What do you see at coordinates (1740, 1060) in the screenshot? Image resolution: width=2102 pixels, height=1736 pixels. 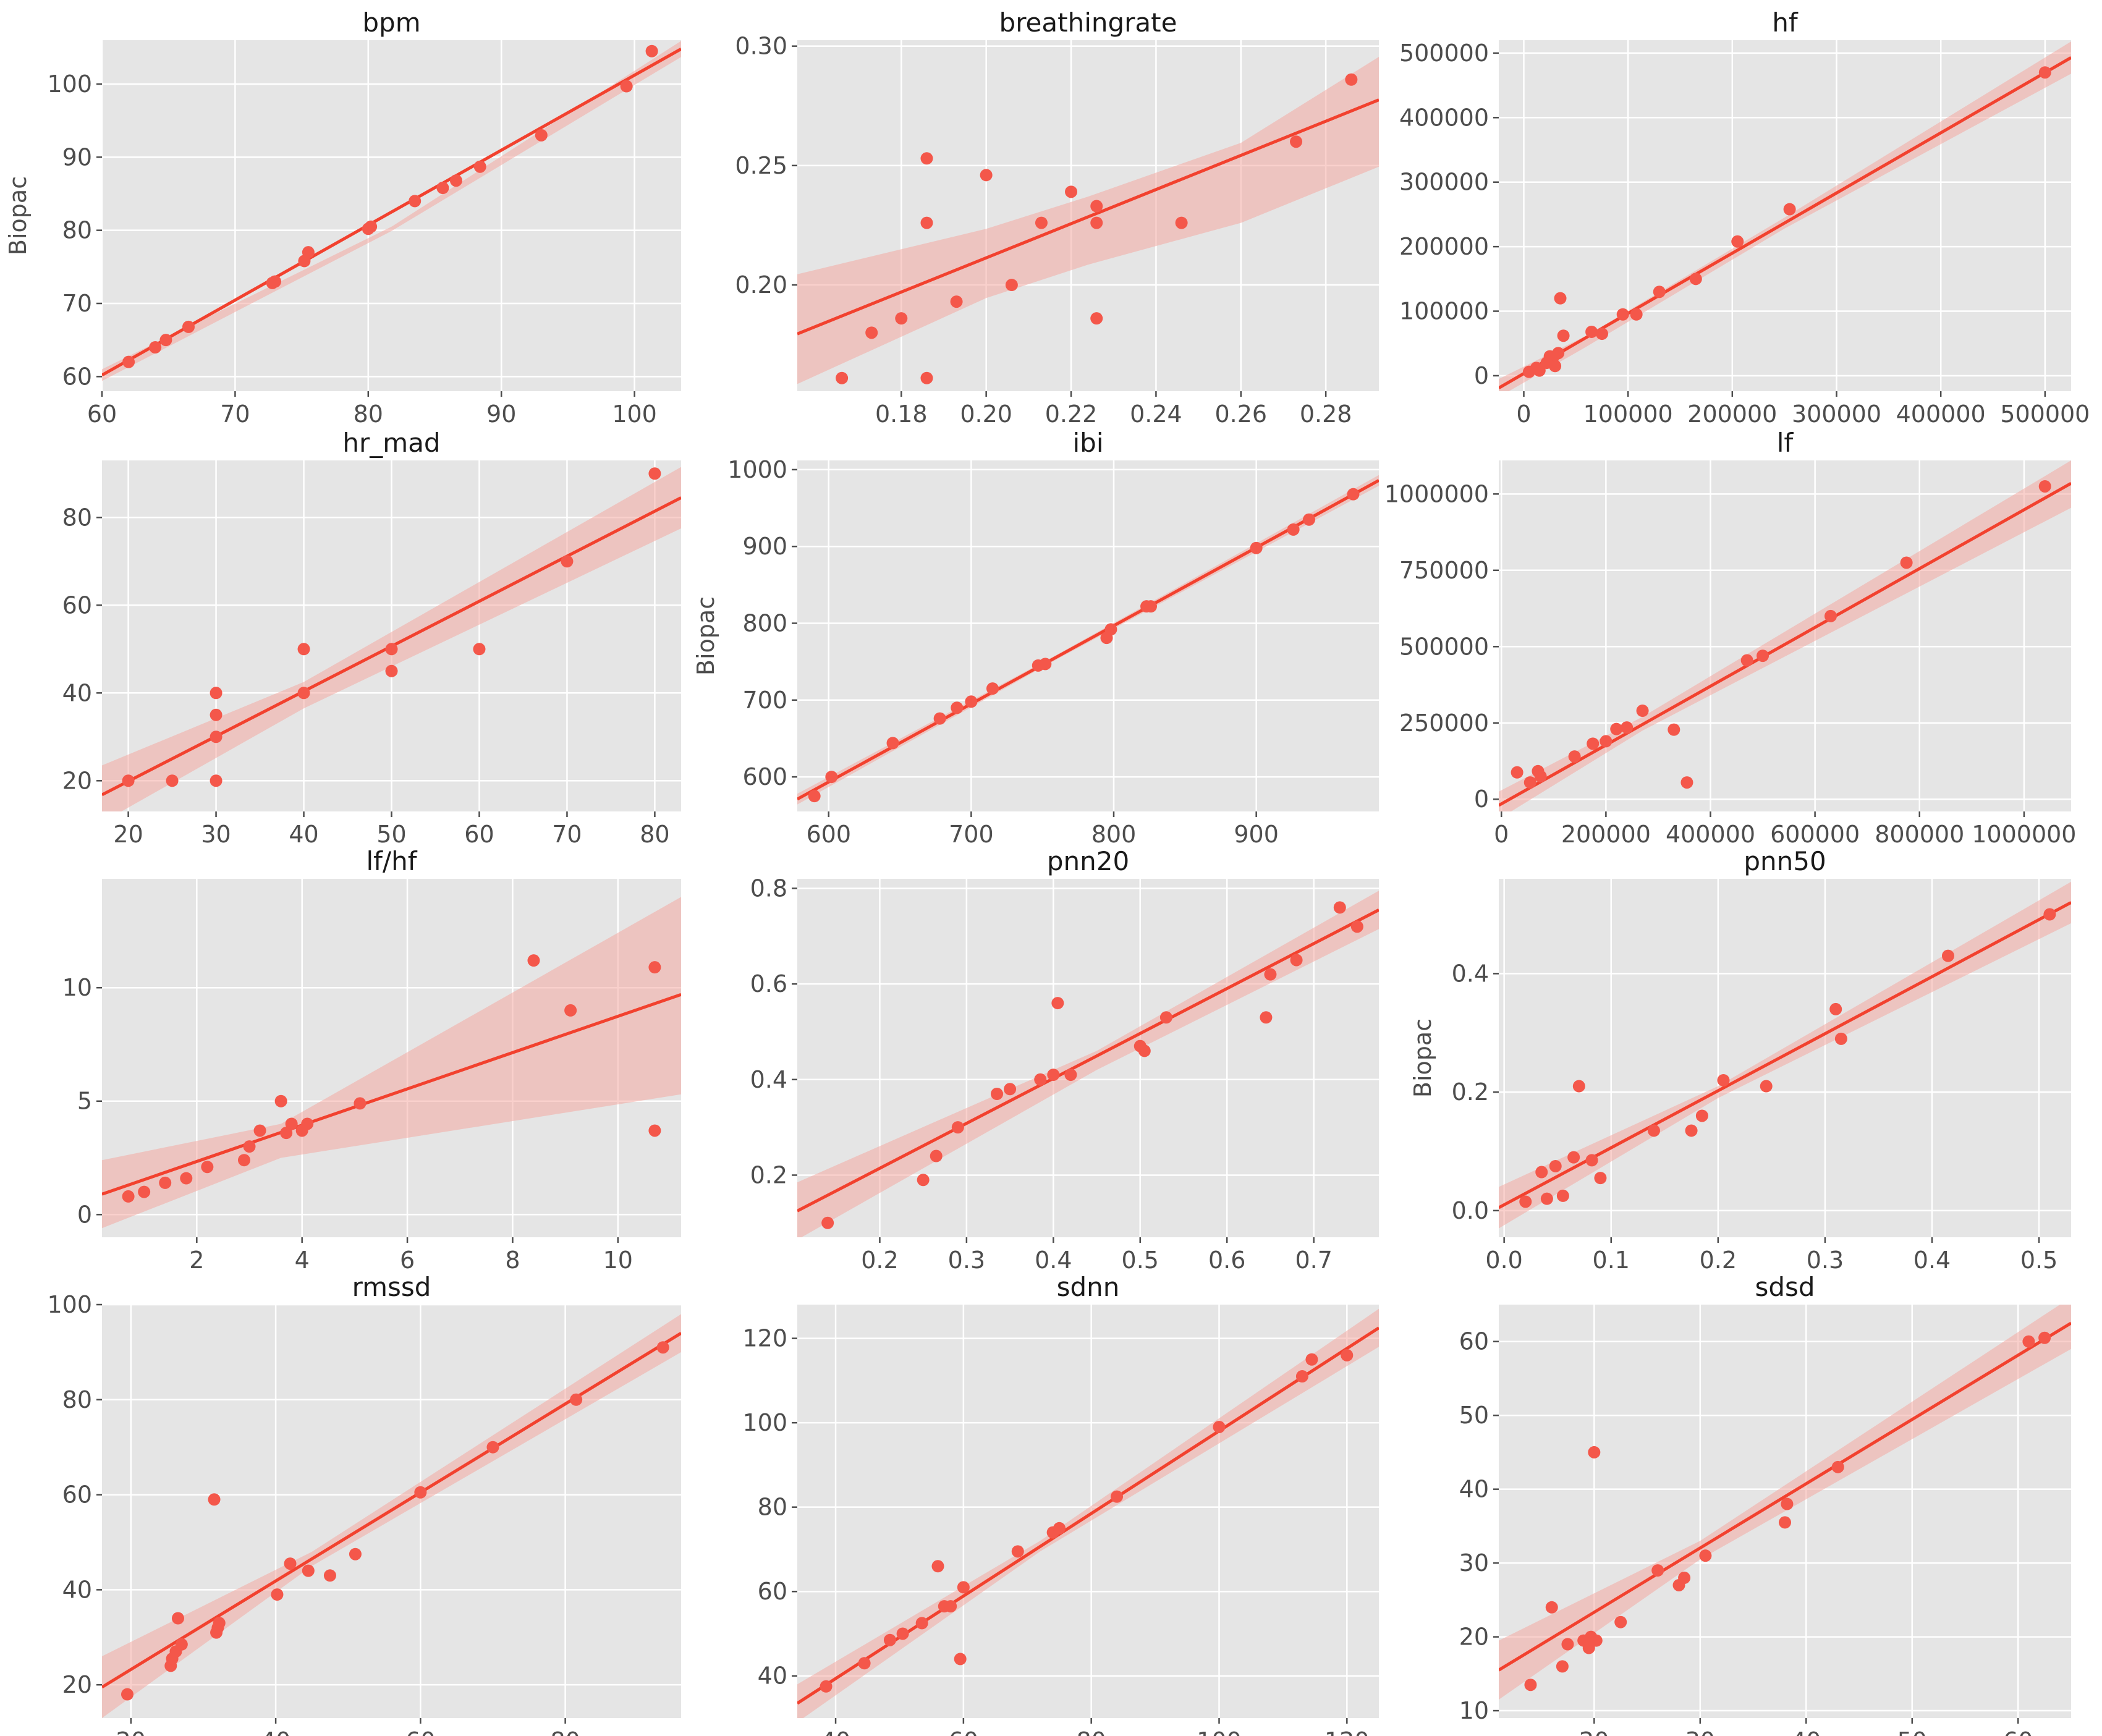 I see `chart-panel: 0.0 0.1 0.2 0.3 0.4 0.5 0.0 0.2 0.4 pnn50 Biopac` at bounding box center [1740, 1060].